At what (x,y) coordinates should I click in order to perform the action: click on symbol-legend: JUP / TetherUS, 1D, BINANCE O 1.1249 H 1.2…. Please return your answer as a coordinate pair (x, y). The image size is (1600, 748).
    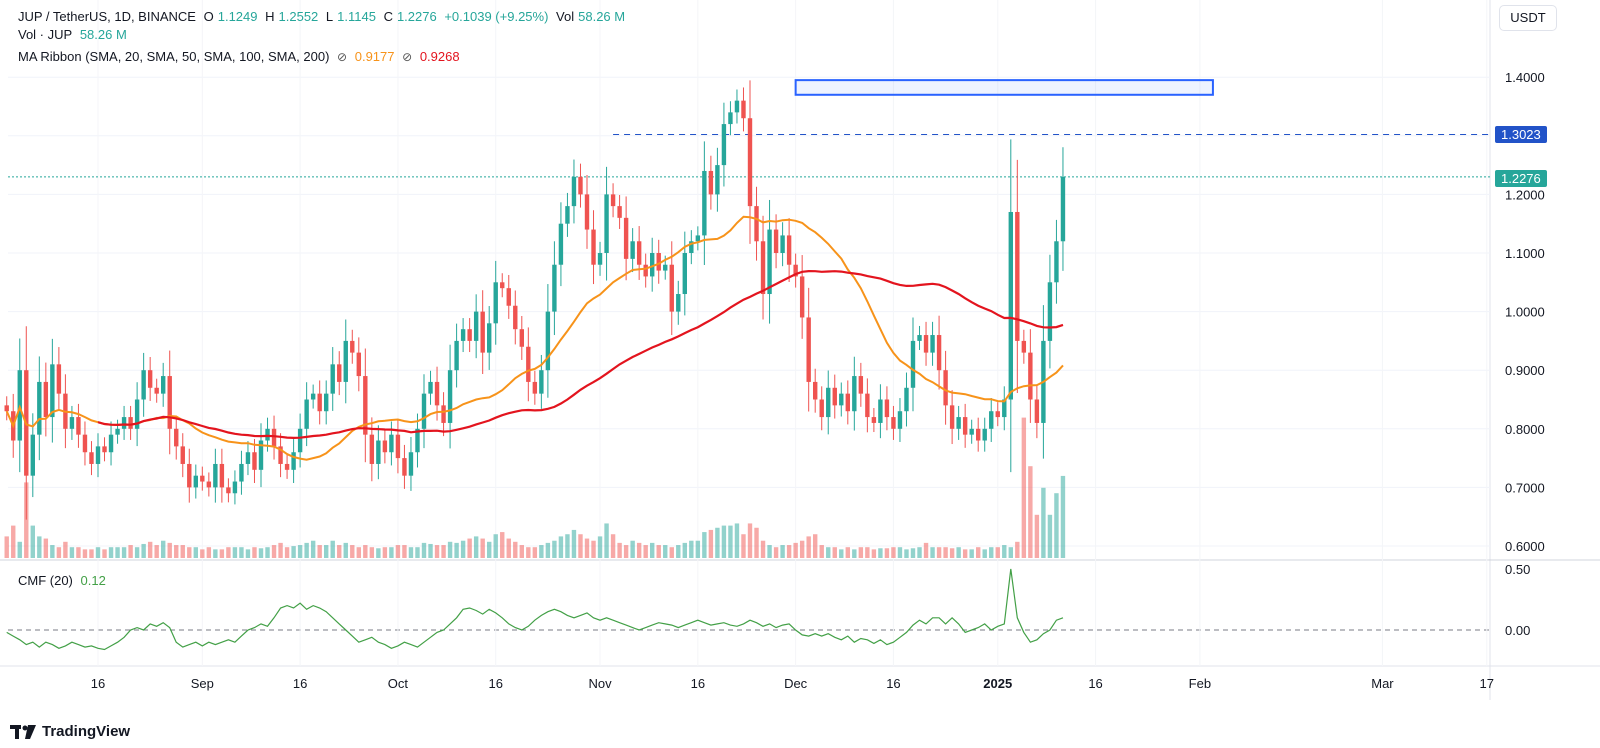
    Looking at the image, I should click on (323, 17).